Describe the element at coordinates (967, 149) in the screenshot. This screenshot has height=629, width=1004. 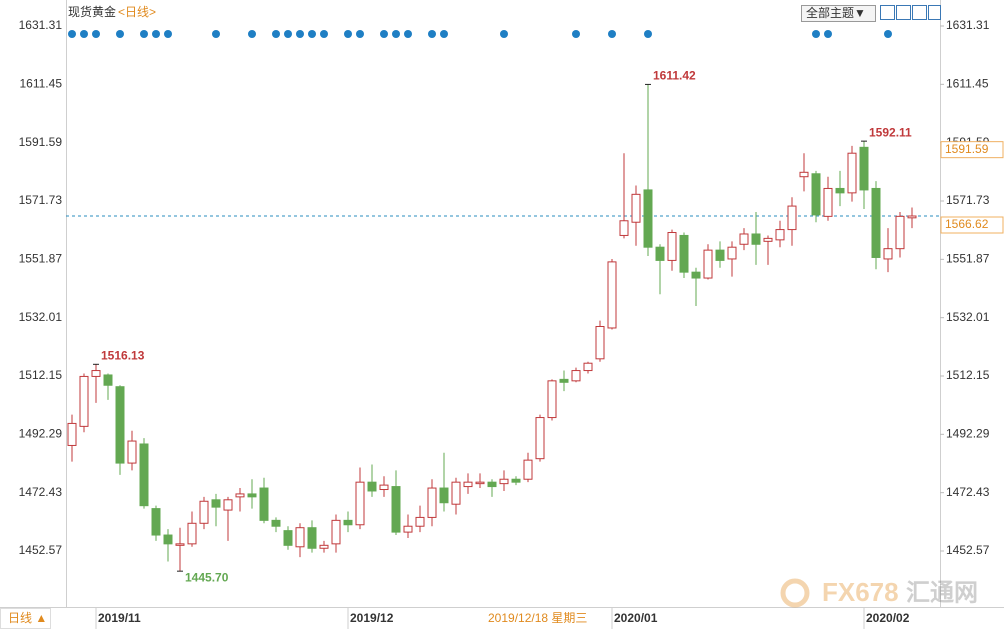
I see `ref-price-label: 1591.59` at that location.